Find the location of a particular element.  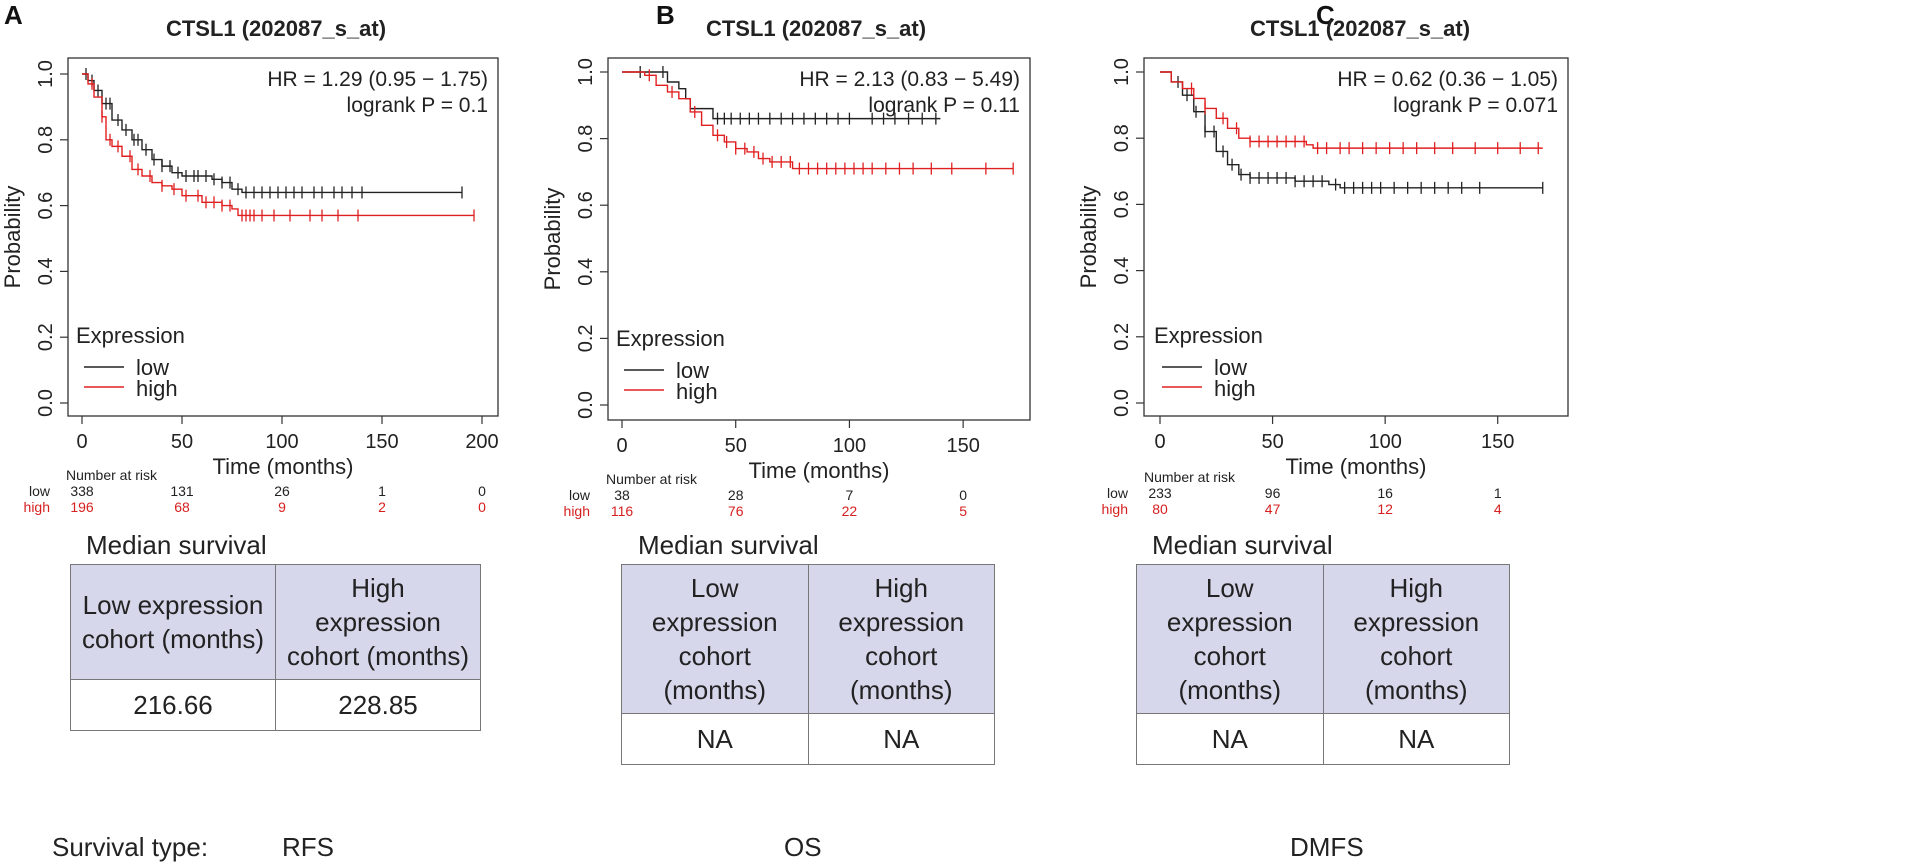

logrank-p-text: logrank P = 0.11 is located at coordinates (944, 105).